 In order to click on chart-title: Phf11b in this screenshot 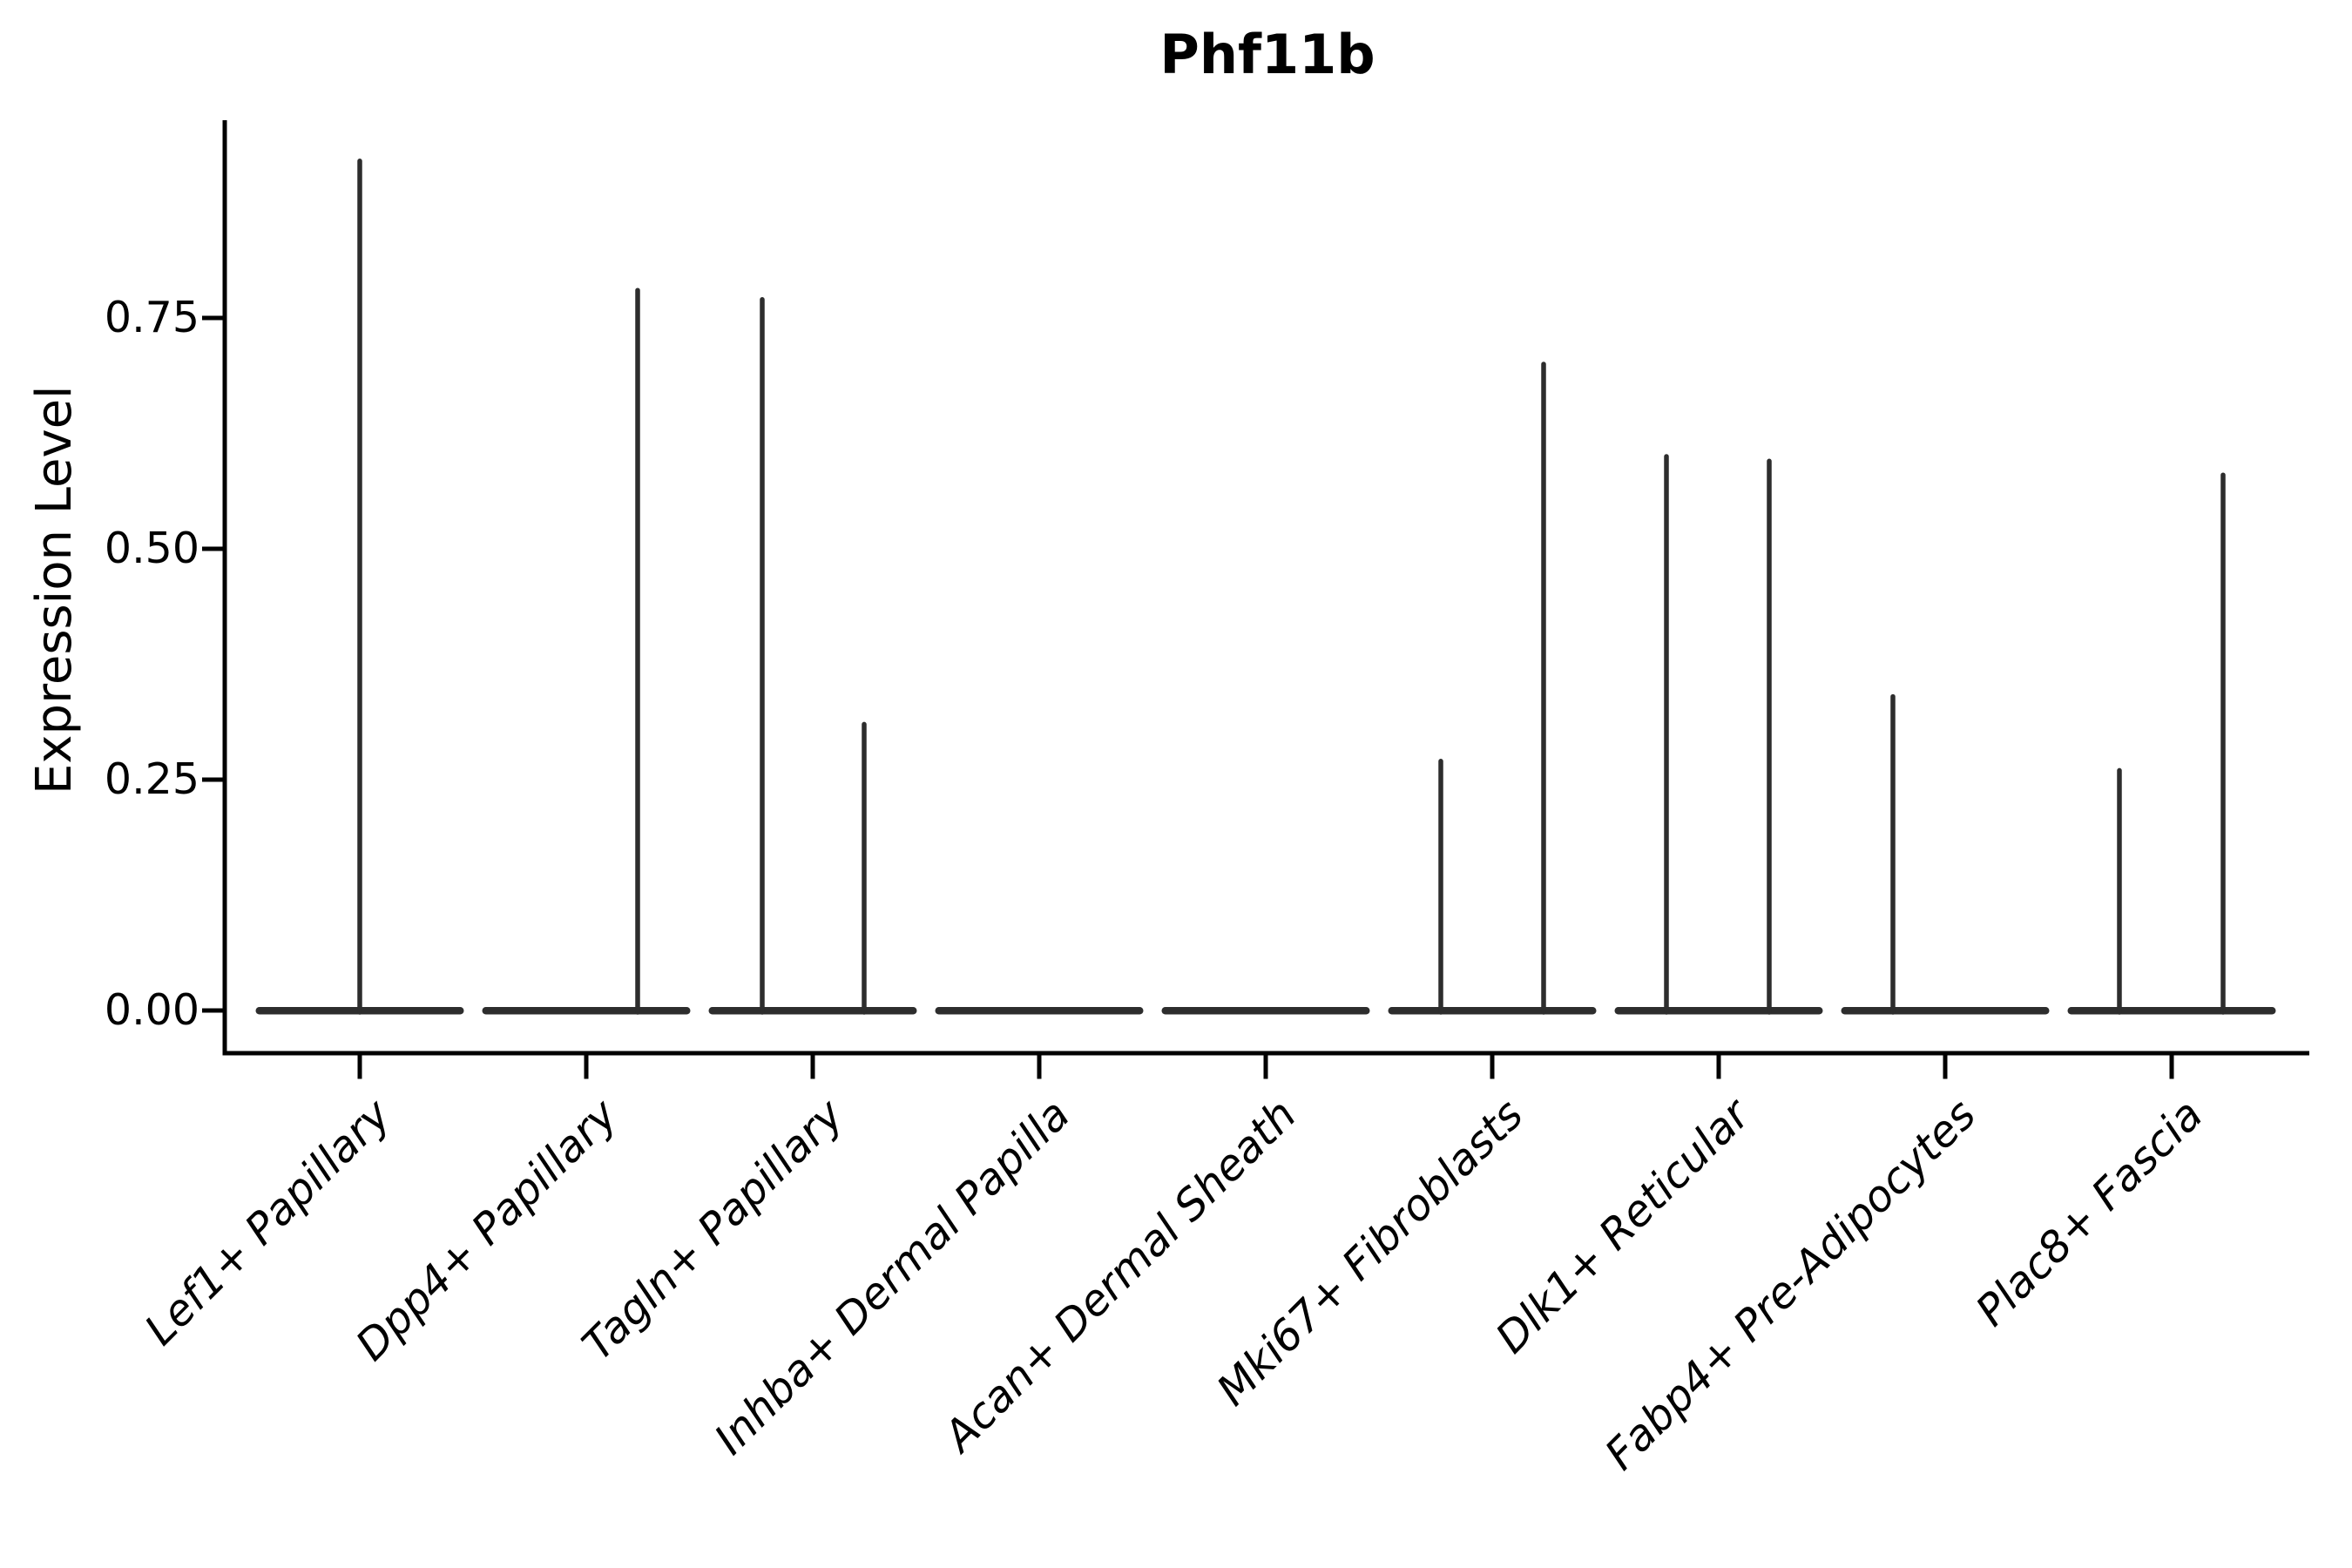, I will do `click(1267, 54)`.